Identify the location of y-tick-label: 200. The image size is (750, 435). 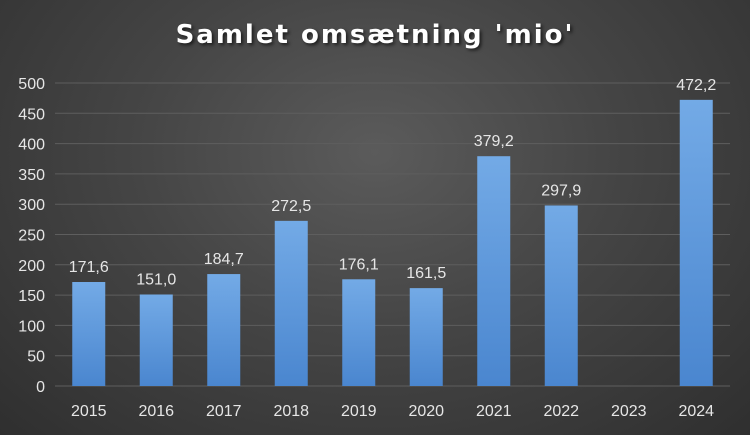
(31, 266).